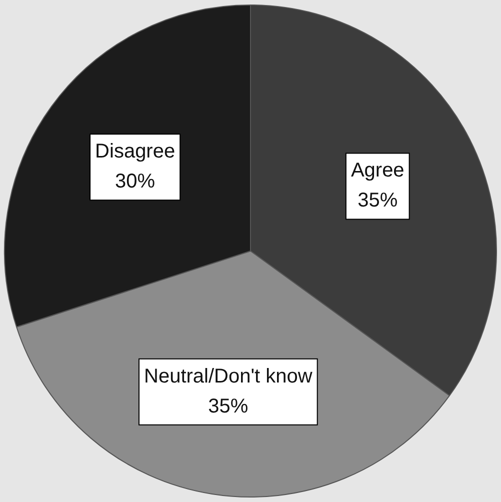  What do you see at coordinates (228, 376) in the screenshot?
I see `slice-label: Neutral/Don't know` at bounding box center [228, 376].